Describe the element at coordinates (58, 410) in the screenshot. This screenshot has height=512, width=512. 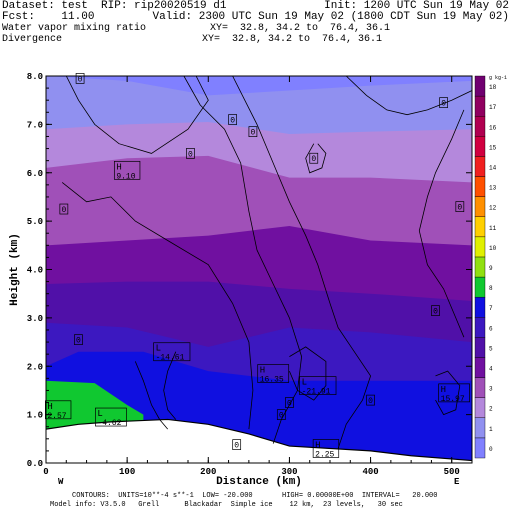
I see `high-marker: H2.57` at that location.